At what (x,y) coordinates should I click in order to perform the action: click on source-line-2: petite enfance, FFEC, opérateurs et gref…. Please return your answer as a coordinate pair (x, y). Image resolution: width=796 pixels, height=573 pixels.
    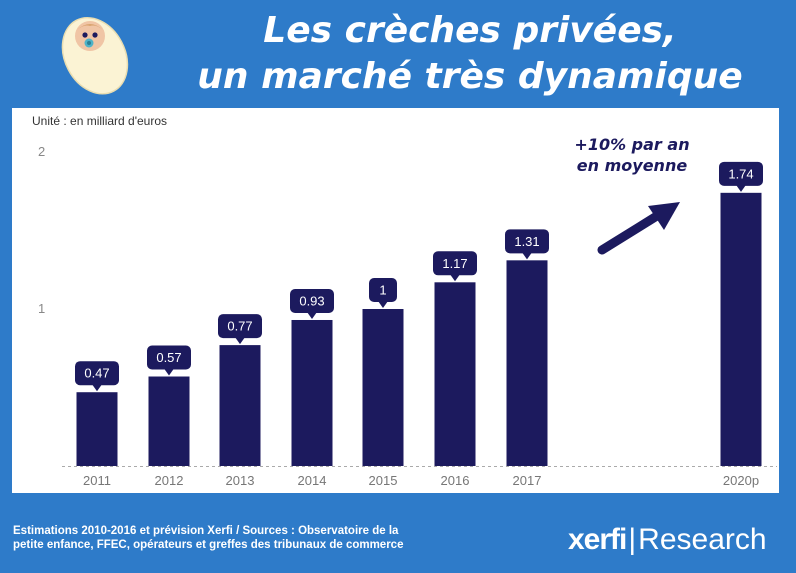
    Looking at the image, I should click on (208, 545).